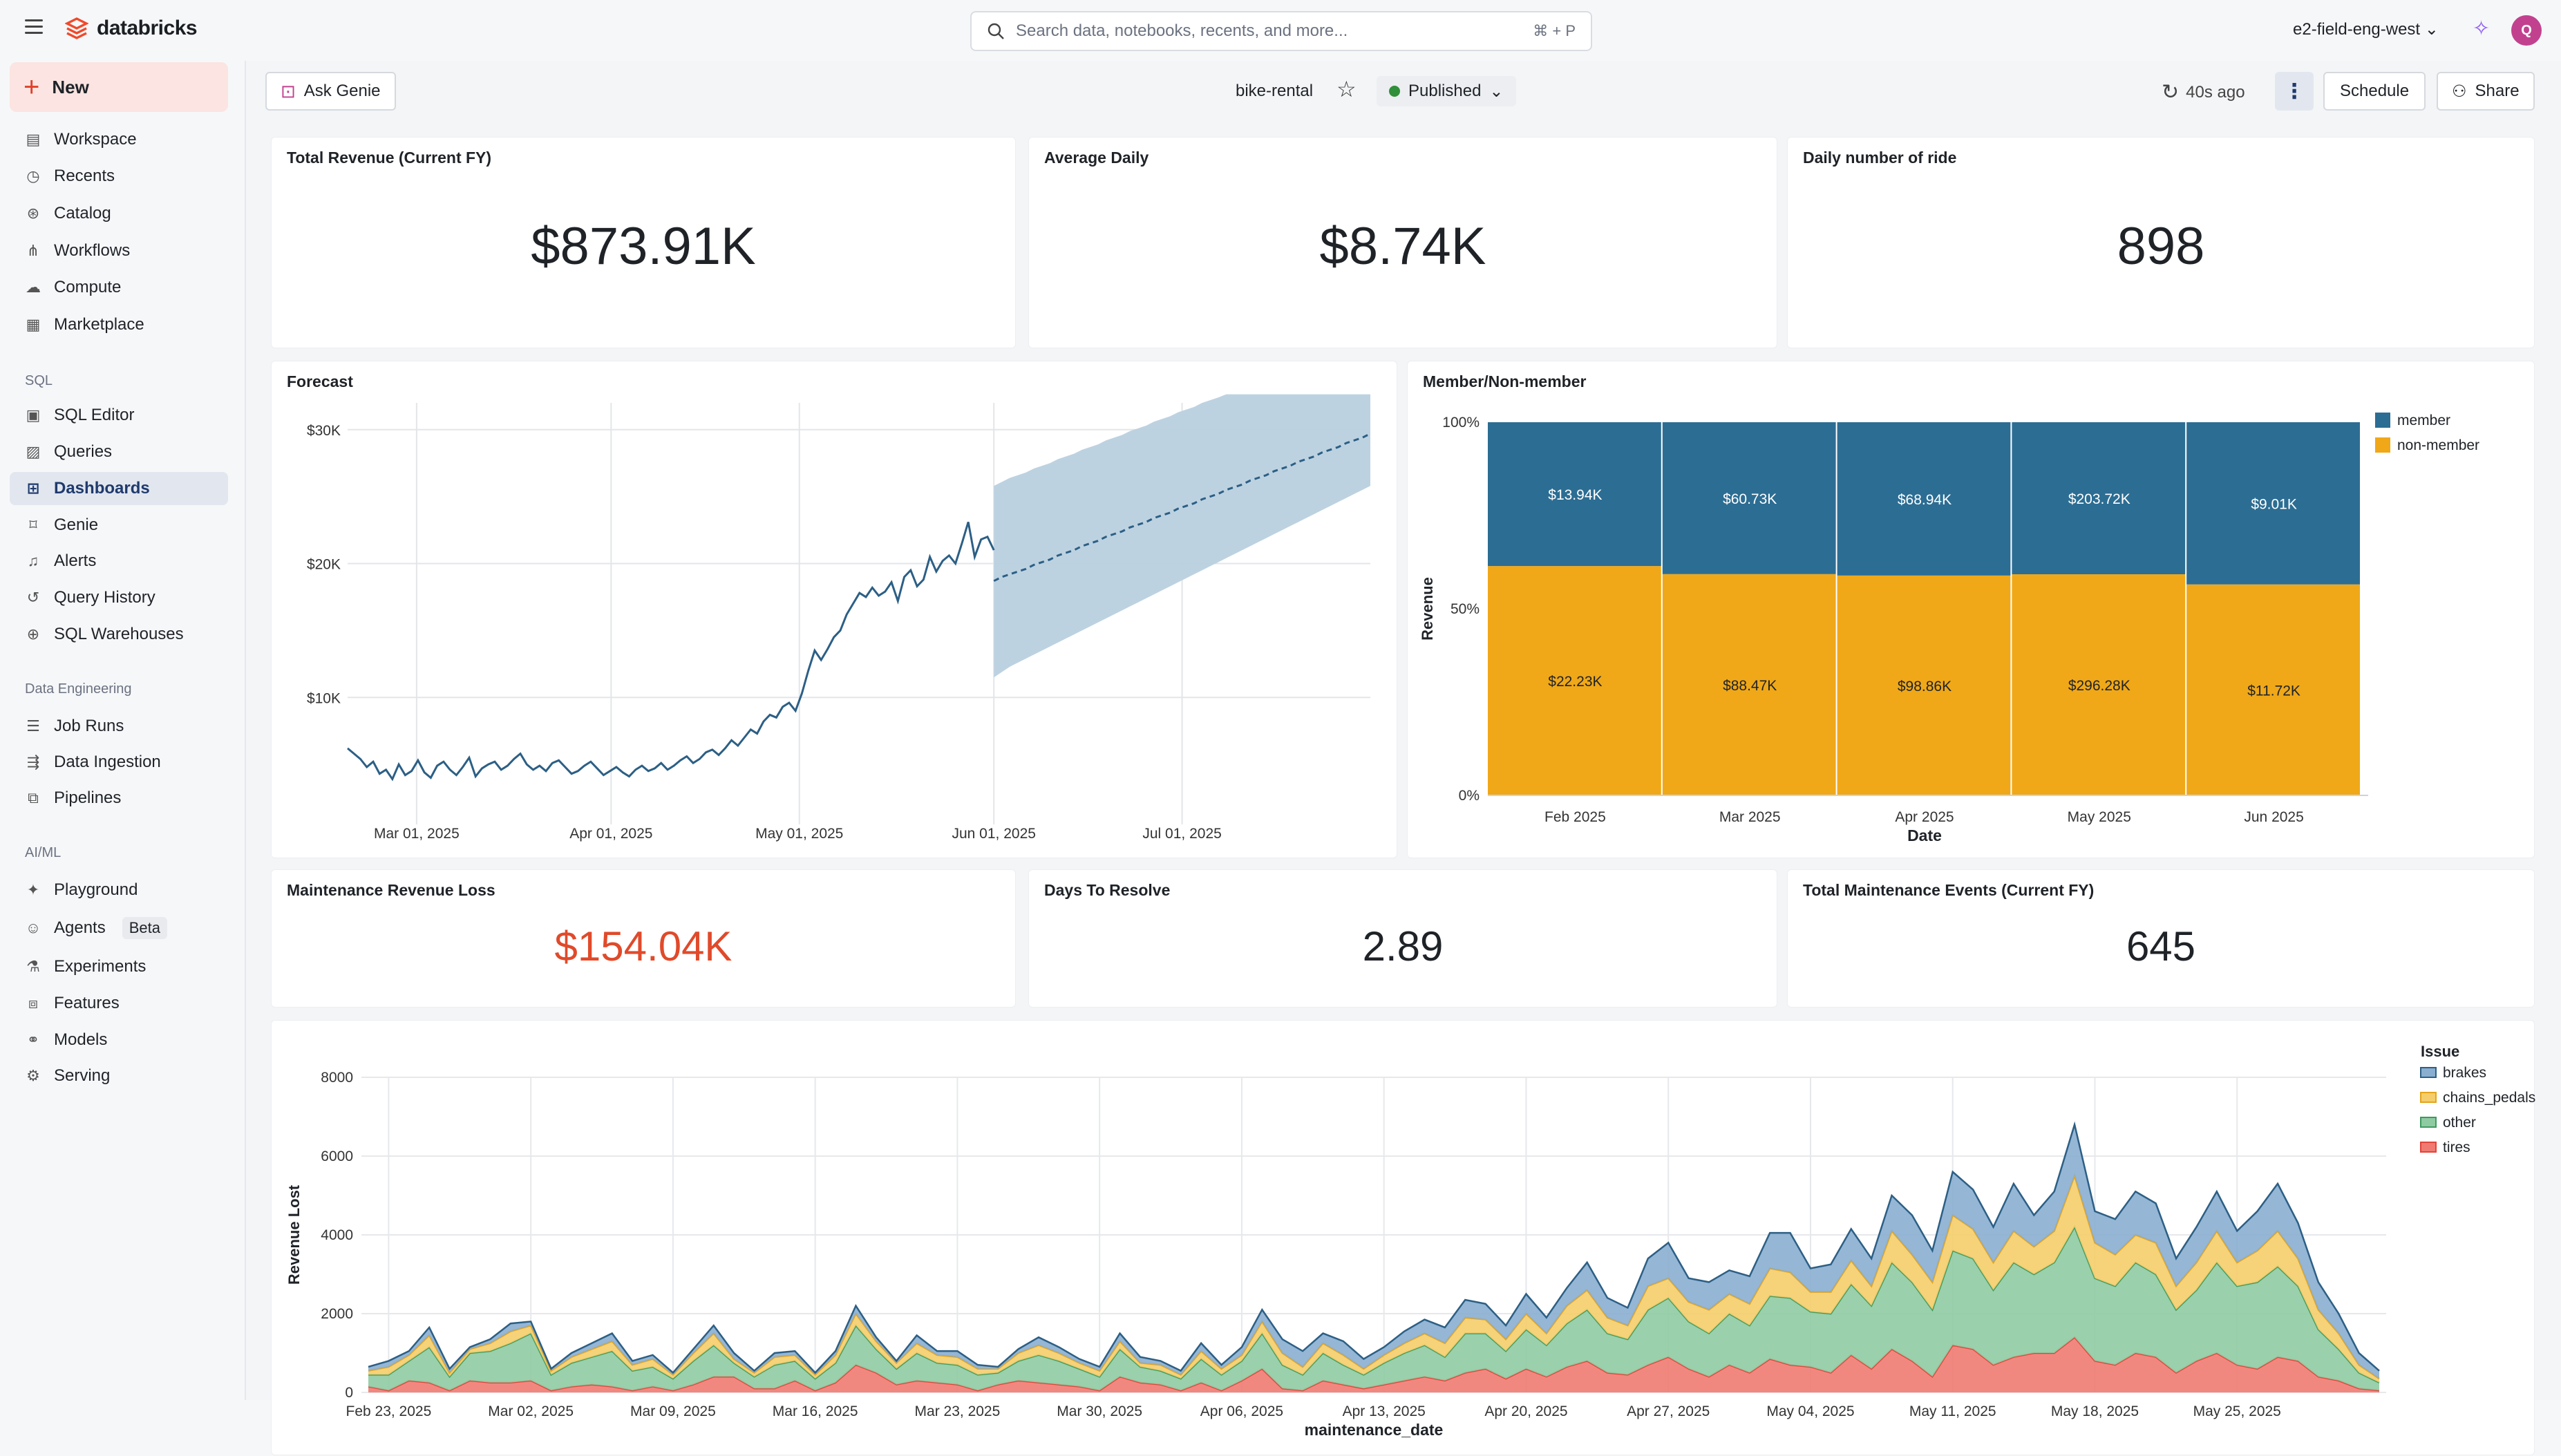 The image size is (2561, 1456). What do you see at coordinates (1668, 1411) in the screenshot?
I see `x-tick-label: Apr 27, 2025` at bounding box center [1668, 1411].